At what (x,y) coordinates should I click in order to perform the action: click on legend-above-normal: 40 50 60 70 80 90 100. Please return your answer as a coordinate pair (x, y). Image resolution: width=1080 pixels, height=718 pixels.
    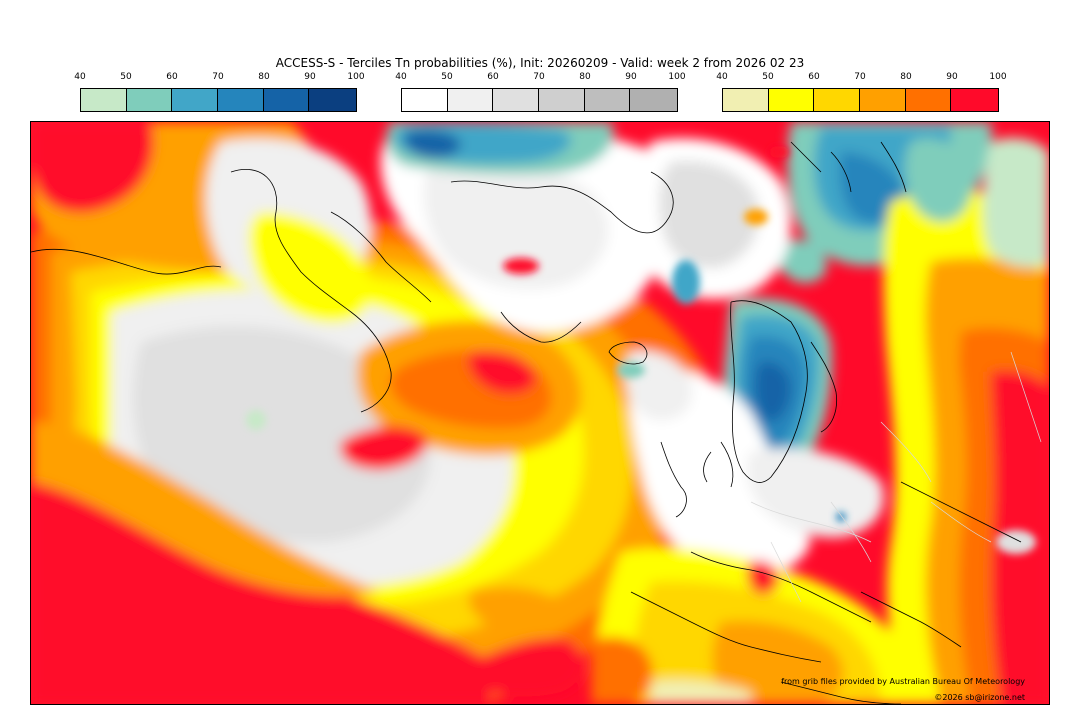
    Looking at the image, I should click on (861, 92).